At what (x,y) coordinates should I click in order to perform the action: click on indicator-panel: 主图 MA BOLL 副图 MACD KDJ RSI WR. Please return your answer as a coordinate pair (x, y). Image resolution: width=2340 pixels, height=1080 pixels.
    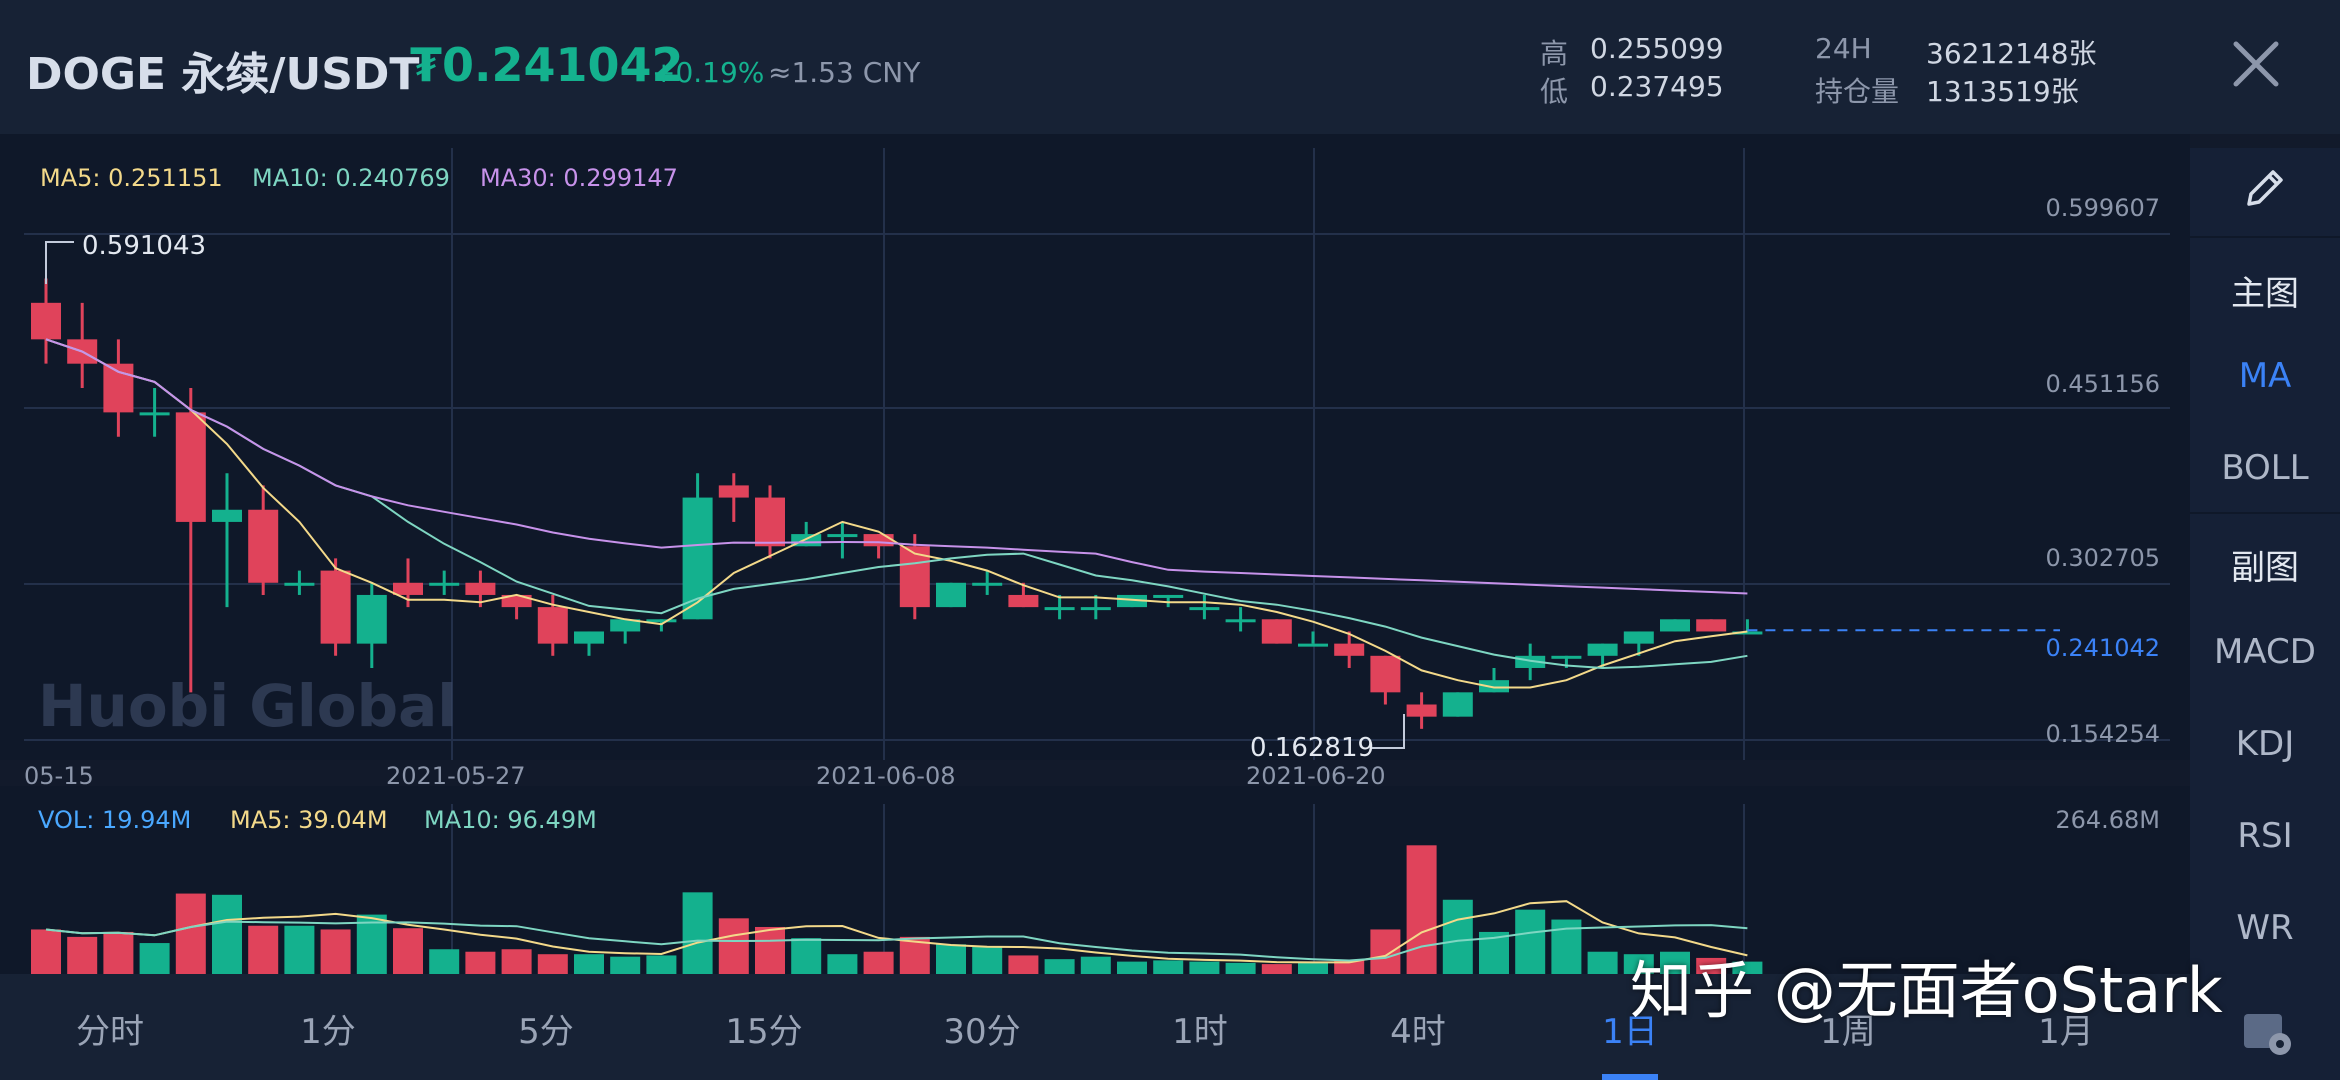
    Looking at the image, I should click on (2265, 614).